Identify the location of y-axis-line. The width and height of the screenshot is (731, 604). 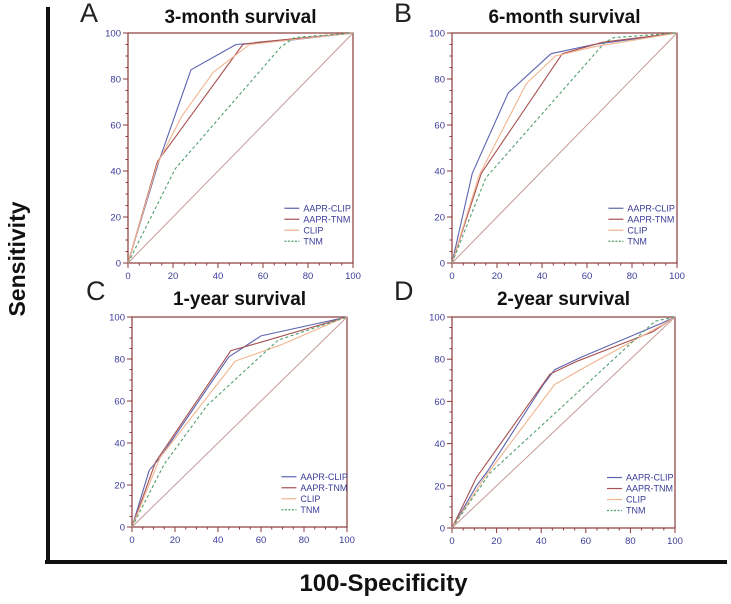
(48, 285).